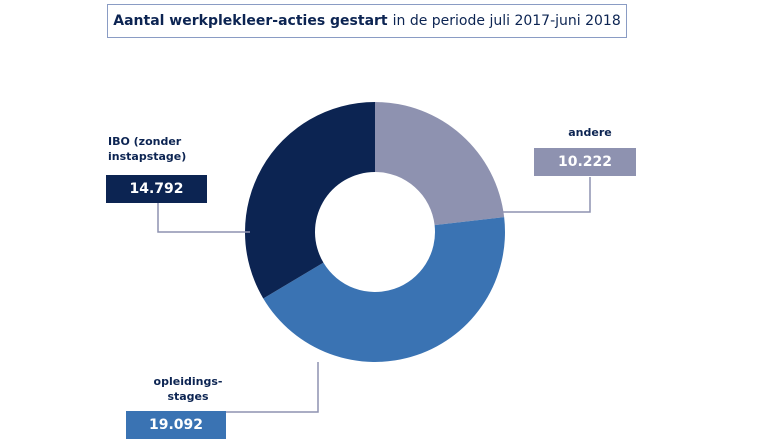 This screenshot has width=768, height=440. What do you see at coordinates (147, 149) in the screenshot?
I see `category-label: IBO (zonder instapstage)` at bounding box center [147, 149].